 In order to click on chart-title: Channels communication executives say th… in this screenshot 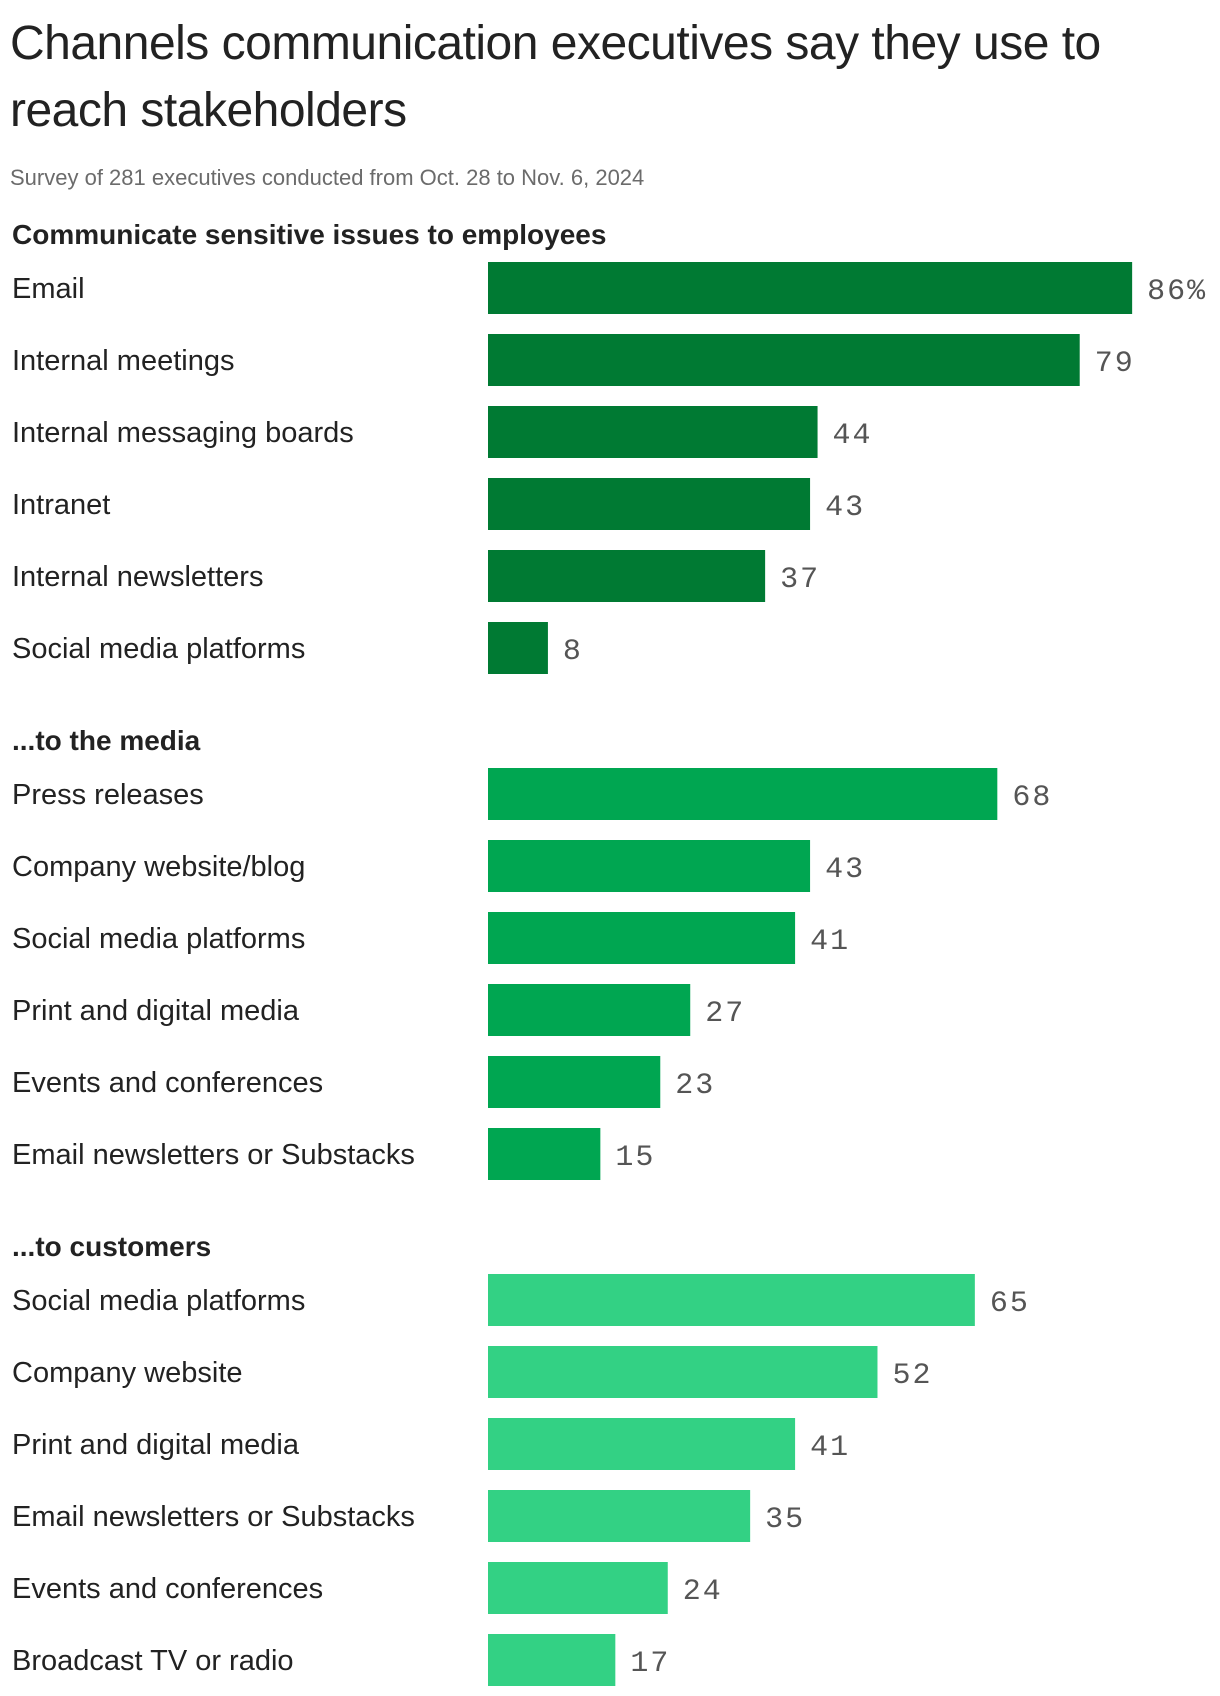, I will do `click(555, 77)`.